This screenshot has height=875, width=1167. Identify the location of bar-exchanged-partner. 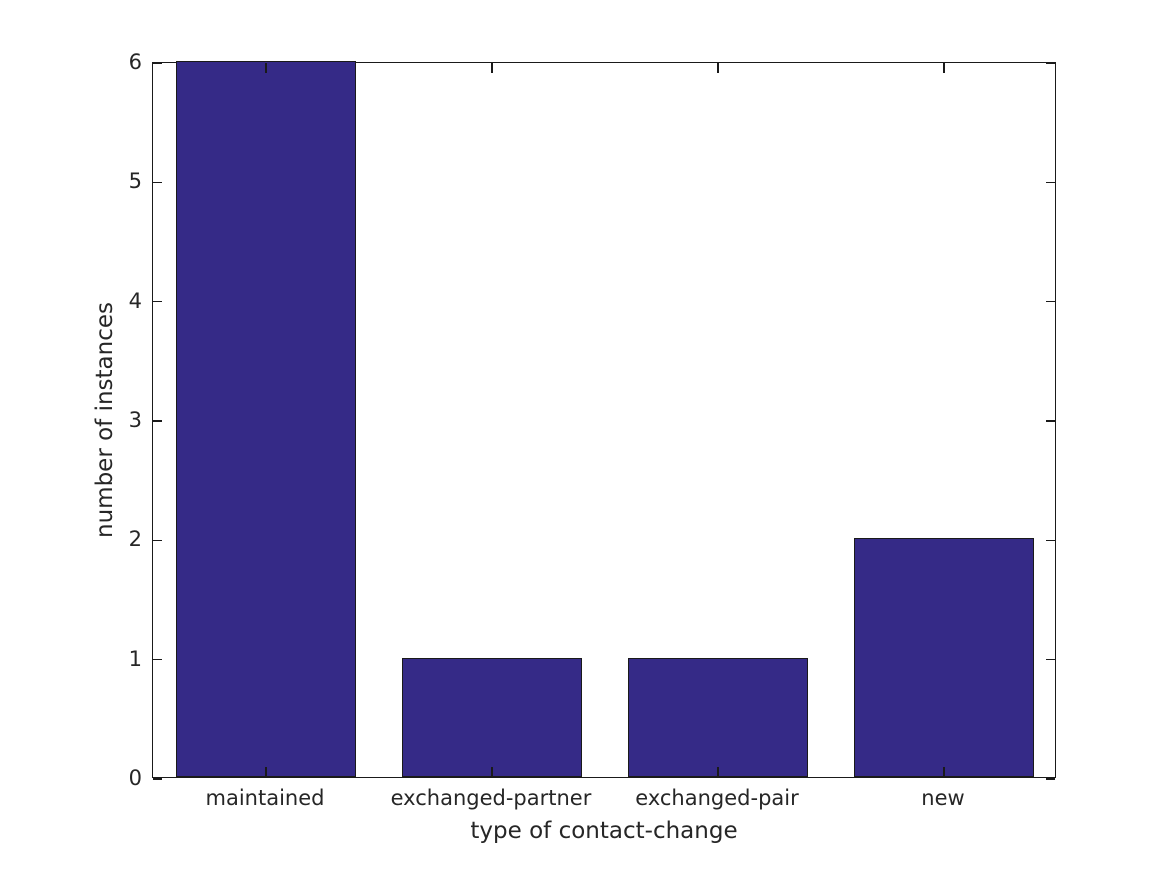
(492, 717).